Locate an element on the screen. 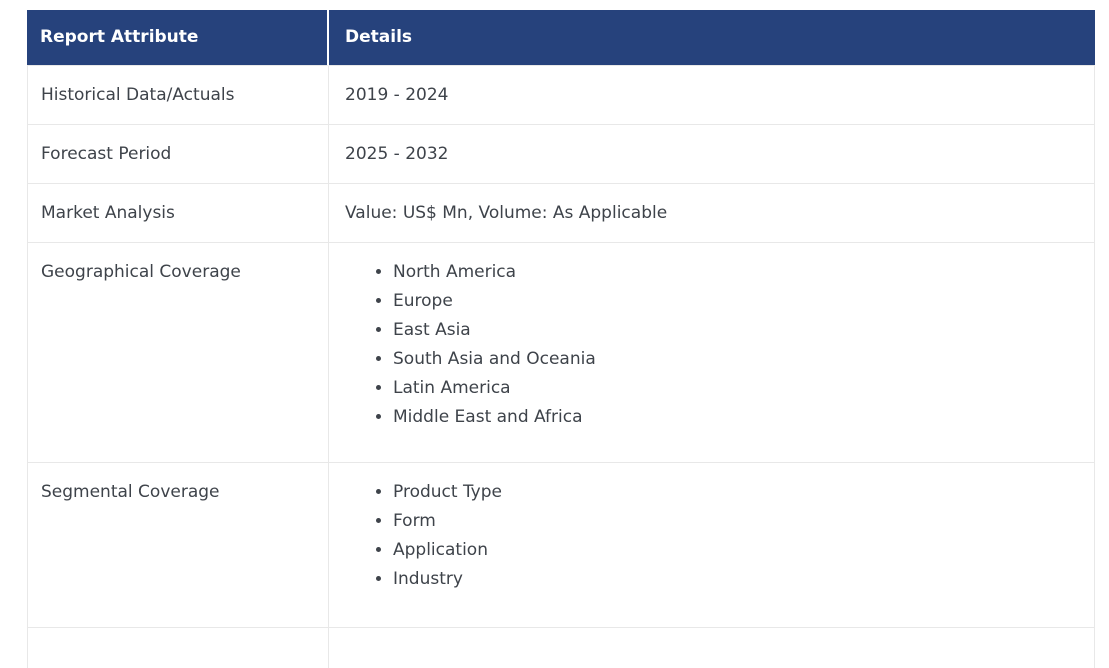 The width and height of the screenshot is (1109, 668). segmental-coverage-list: Product Type Form Application Industry is located at coordinates (714, 536).